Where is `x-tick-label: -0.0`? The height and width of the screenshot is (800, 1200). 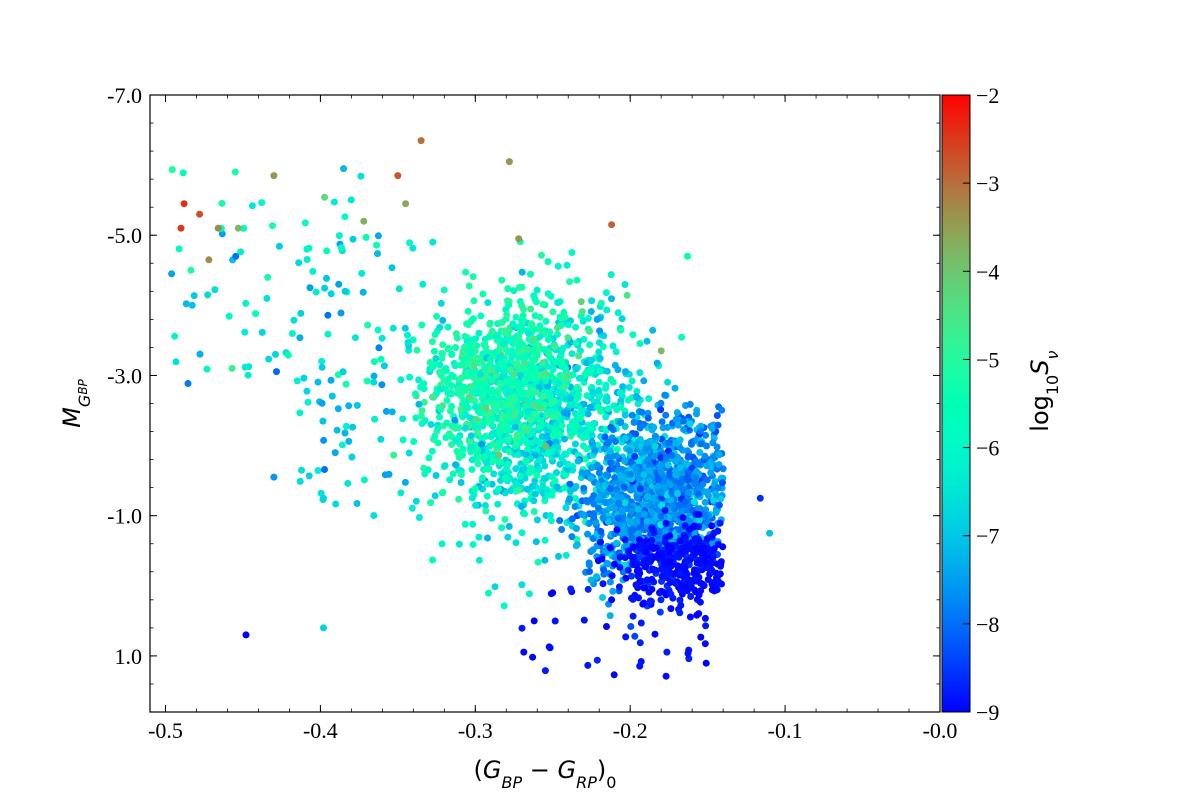
x-tick-label: -0.0 is located at coordinates (940, 730).